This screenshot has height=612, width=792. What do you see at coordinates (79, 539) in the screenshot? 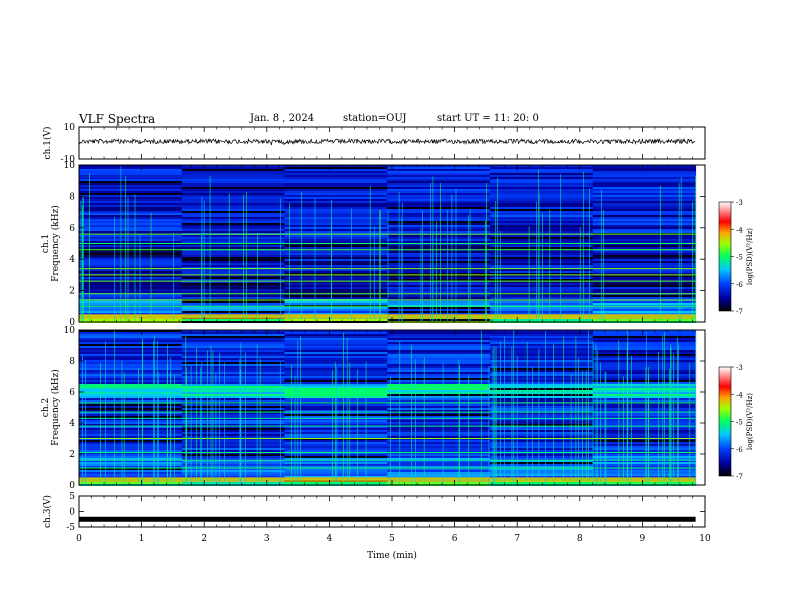
I see `x-tick-label: 0` at bounding box center [79, 539].